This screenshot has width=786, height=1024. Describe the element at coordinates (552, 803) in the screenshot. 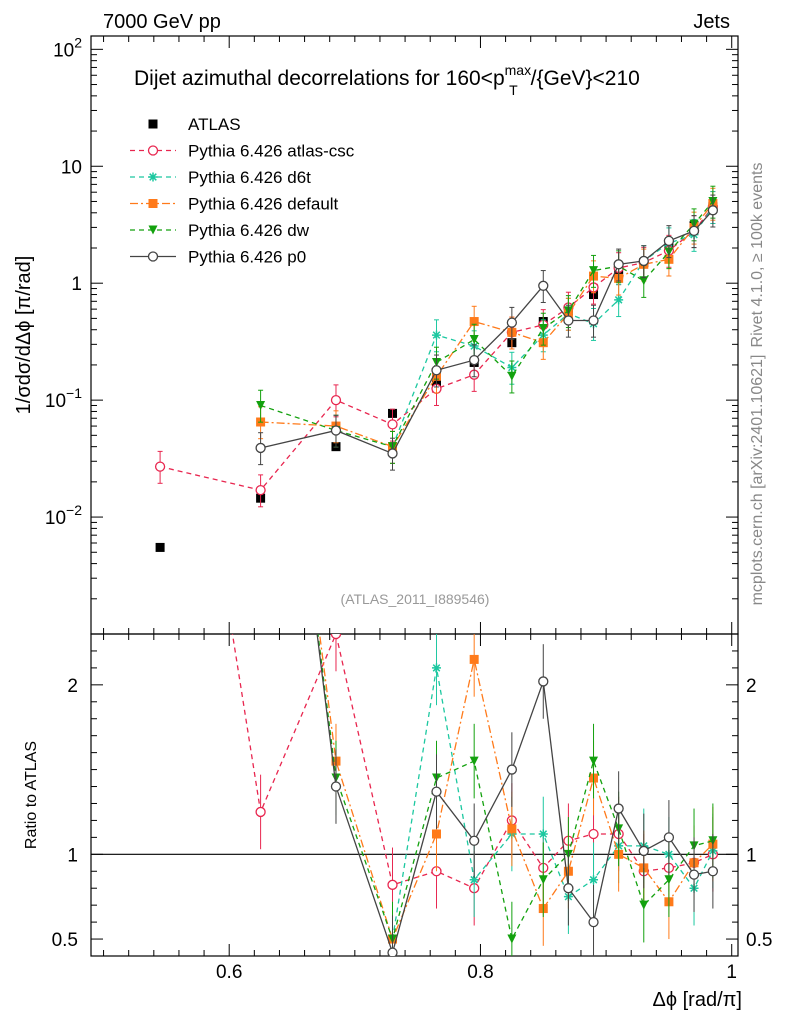

I see `ratio-series-line` at that location.